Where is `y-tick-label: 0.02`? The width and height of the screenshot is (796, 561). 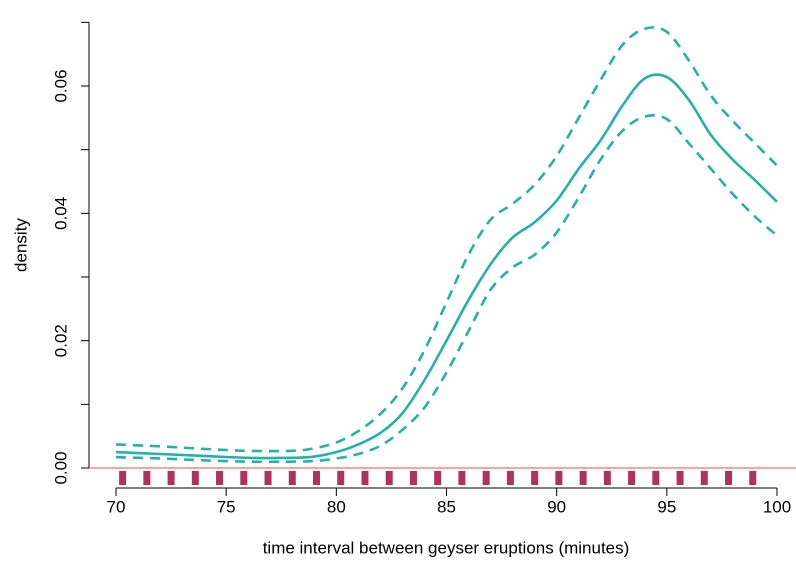 y-tick-label: 0.02 is located at coordinates (60, 340).